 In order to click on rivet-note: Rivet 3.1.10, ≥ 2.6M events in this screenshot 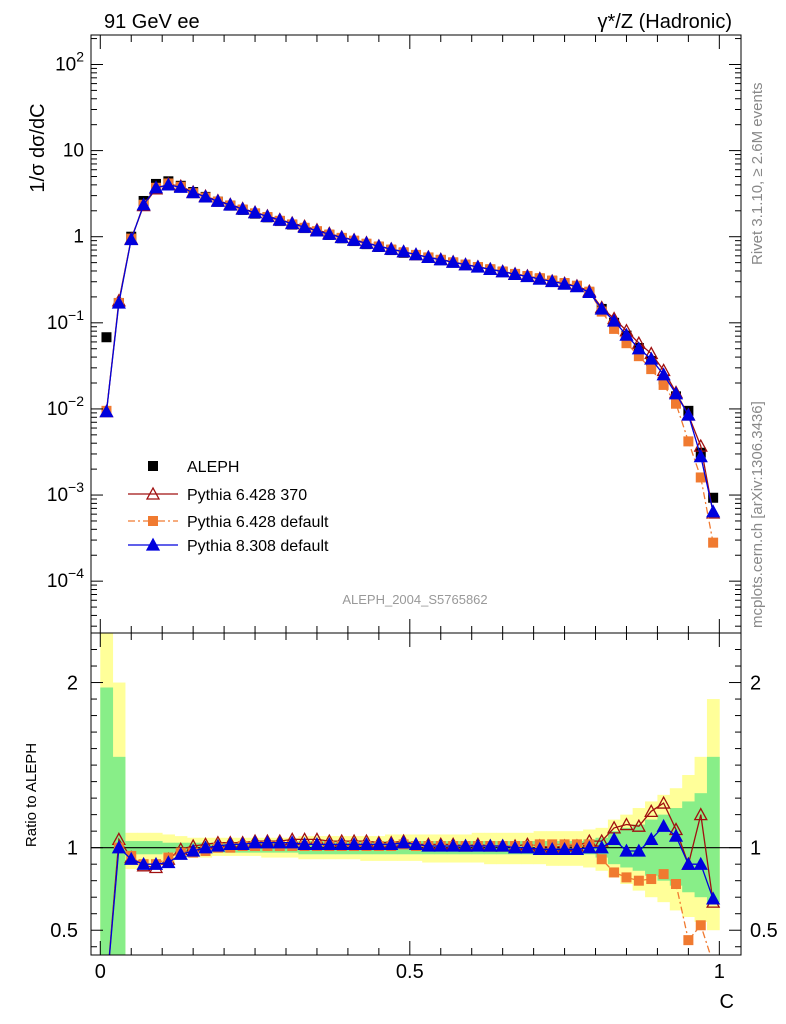, I will do `click(757, 174)`.